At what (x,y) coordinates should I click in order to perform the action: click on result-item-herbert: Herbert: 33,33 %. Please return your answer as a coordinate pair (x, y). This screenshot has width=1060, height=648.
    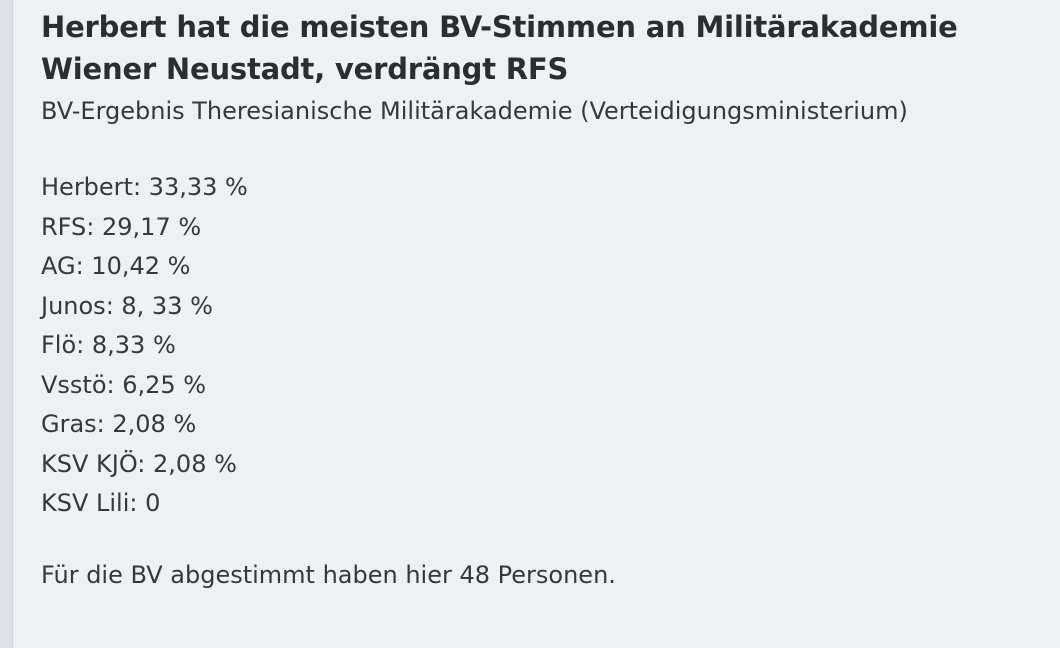
    Looking at the image, I should click on (144, 187).